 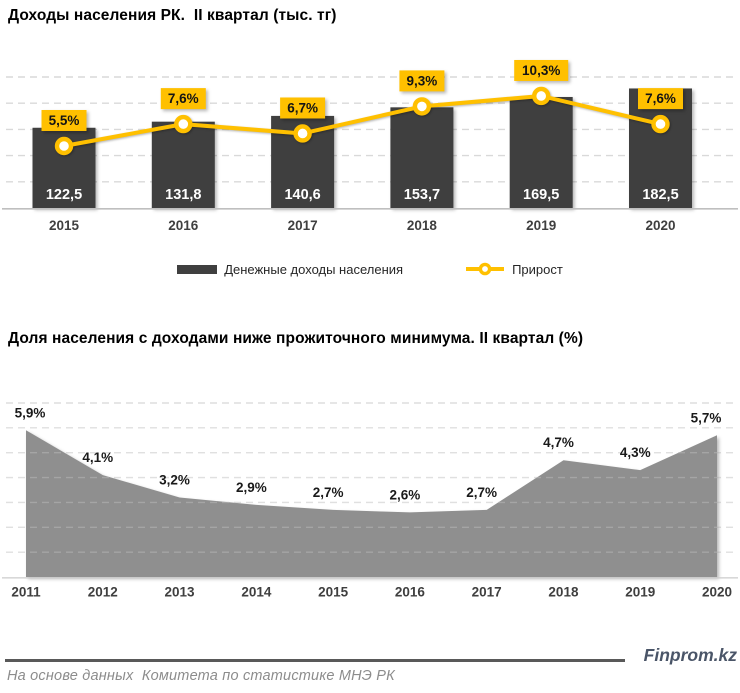 I want to click on growth-callout-label-2017: 6,7%, so click(x=302, y=107).